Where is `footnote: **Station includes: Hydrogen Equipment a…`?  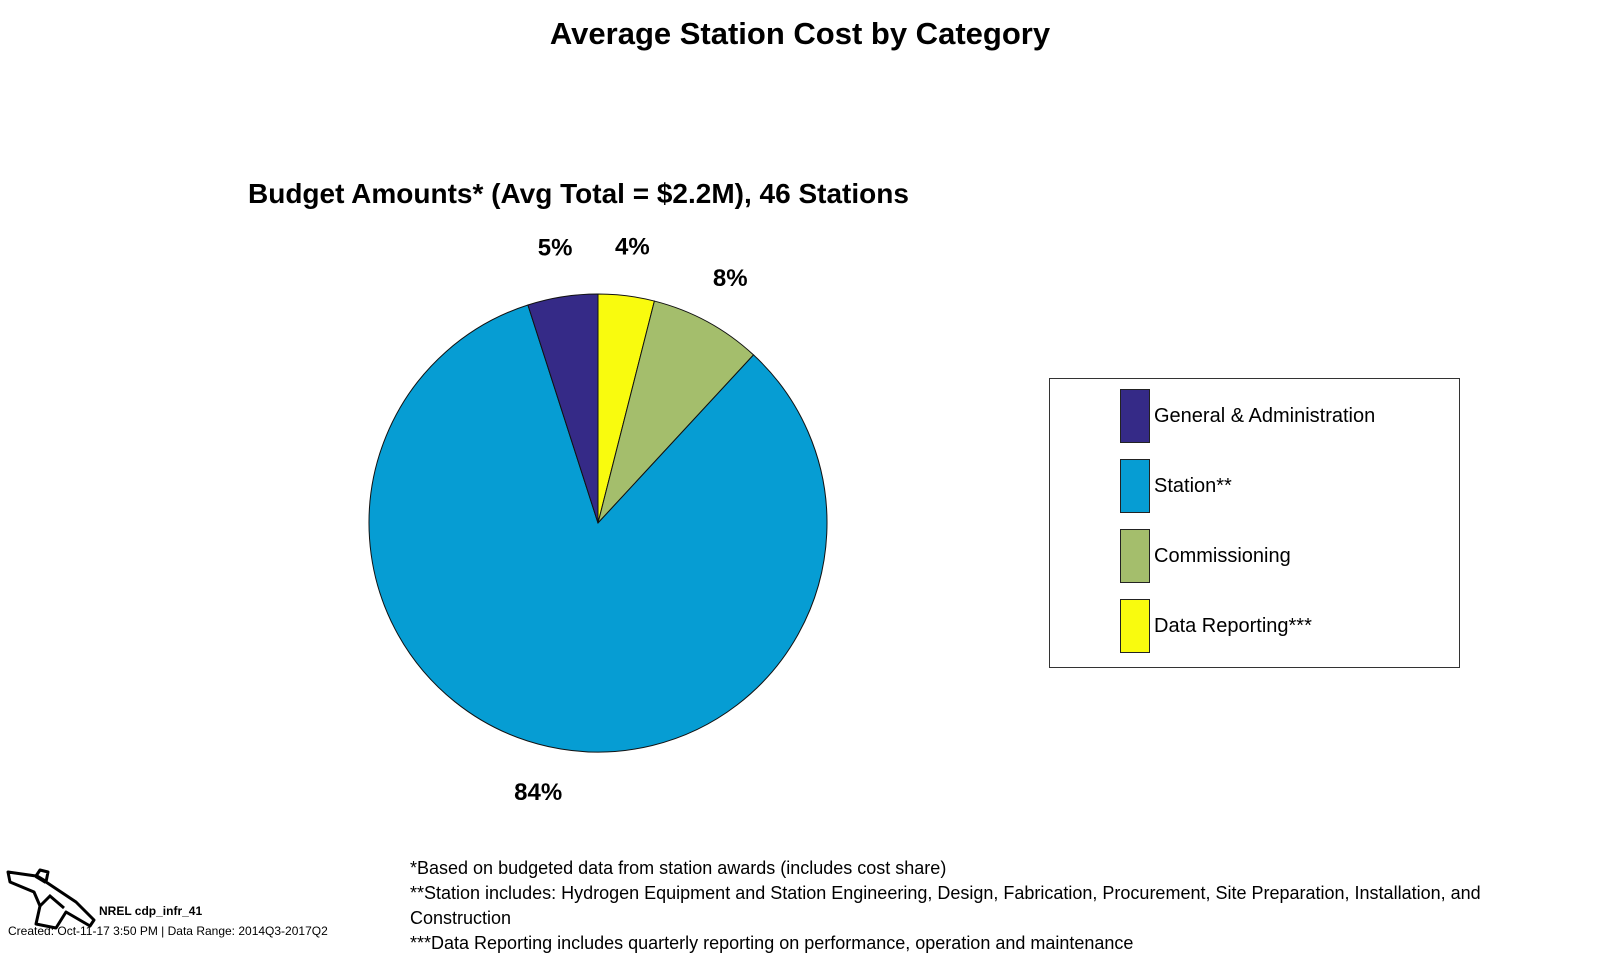 footnote: **Station includes: Hydrogen Equipment a… is located at coordinates (945, 905).